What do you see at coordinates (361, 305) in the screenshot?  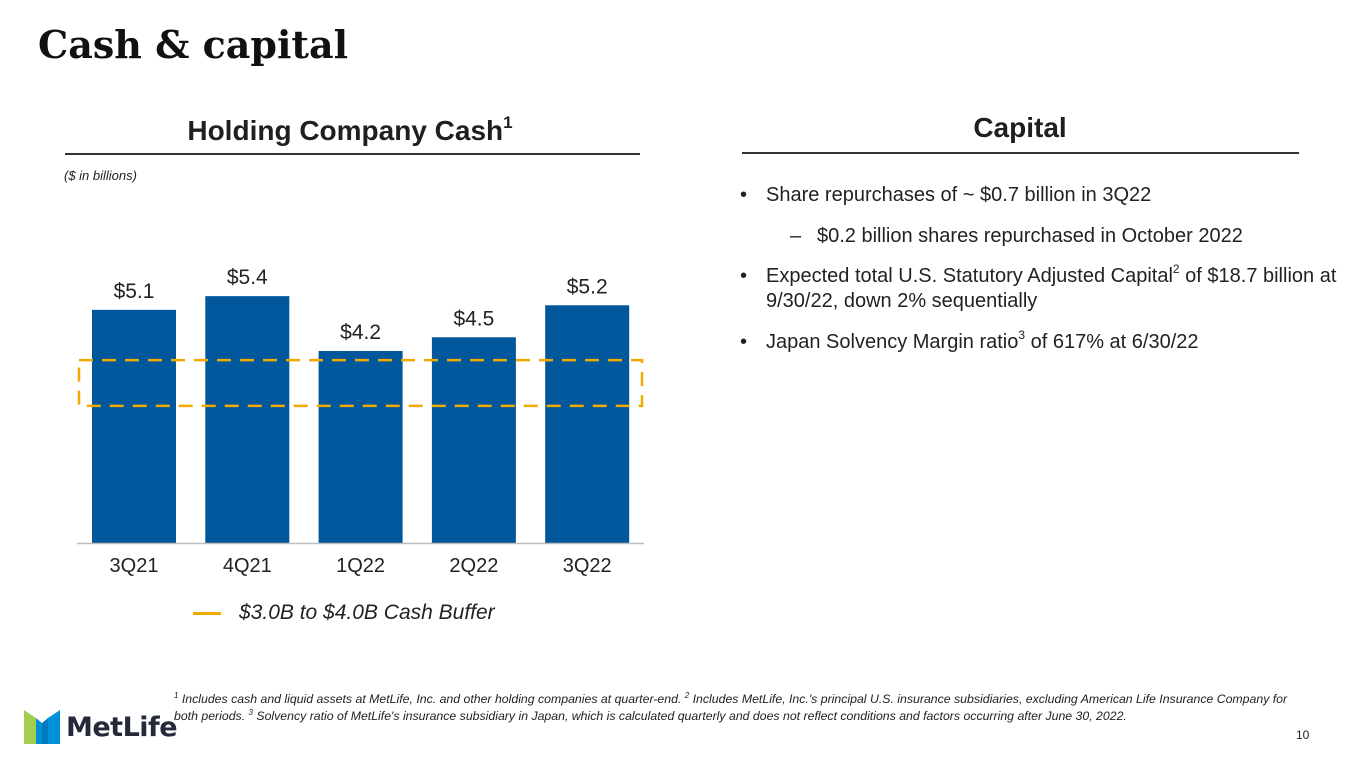 I see `data-labels-layer: $5.1 $5.4 $4.2 $4.5 $5.2` at bounding box center [361, 305].